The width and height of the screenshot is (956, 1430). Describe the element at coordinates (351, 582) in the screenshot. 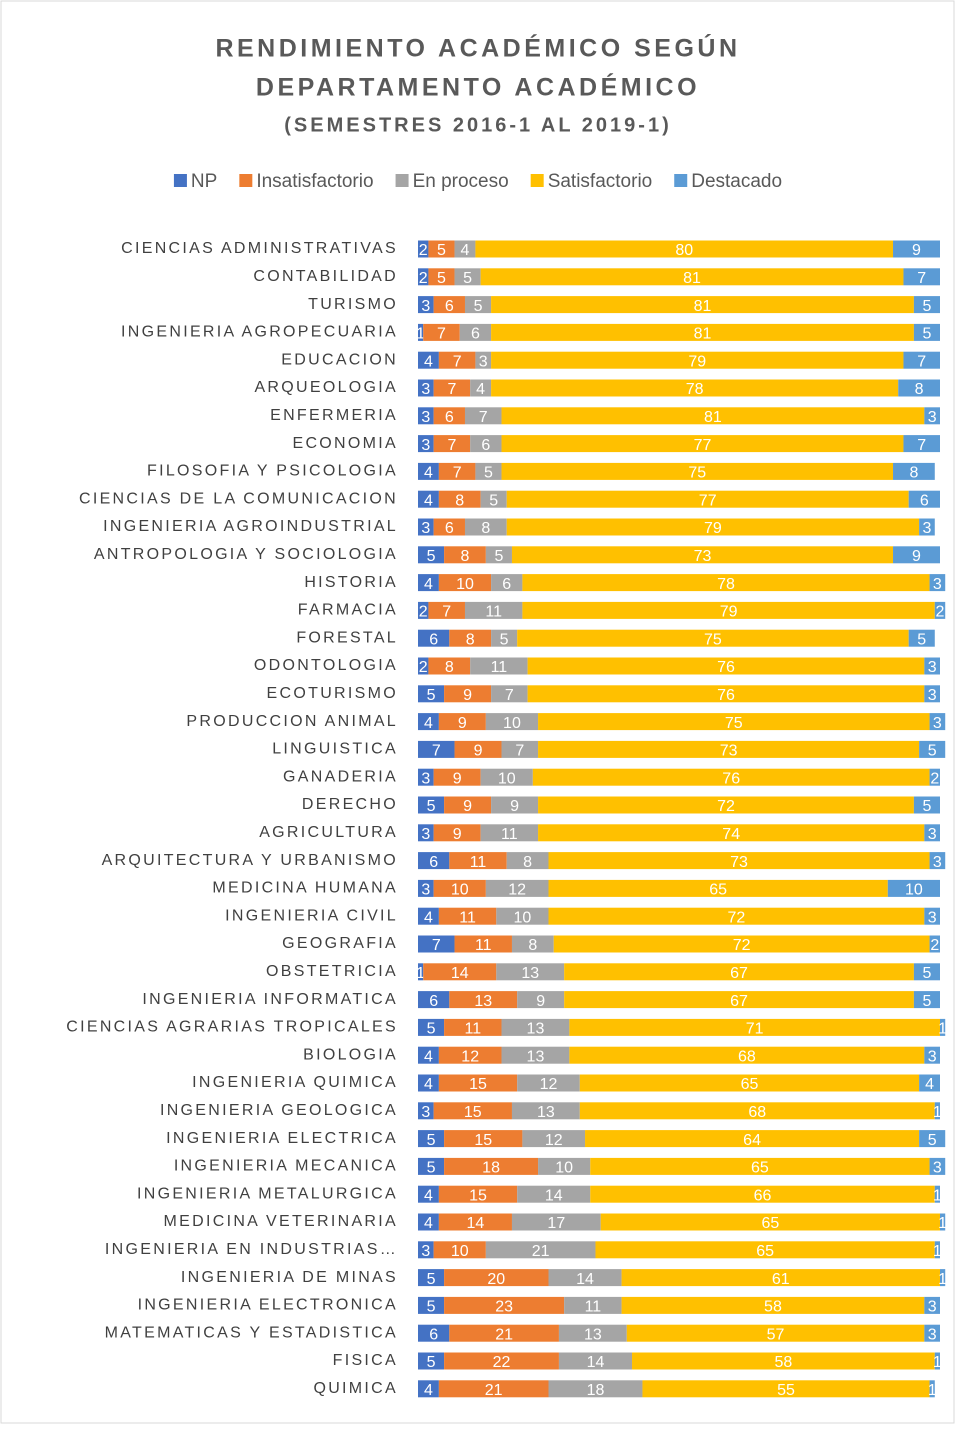

I see `category-label: HISTORIA` at that location.